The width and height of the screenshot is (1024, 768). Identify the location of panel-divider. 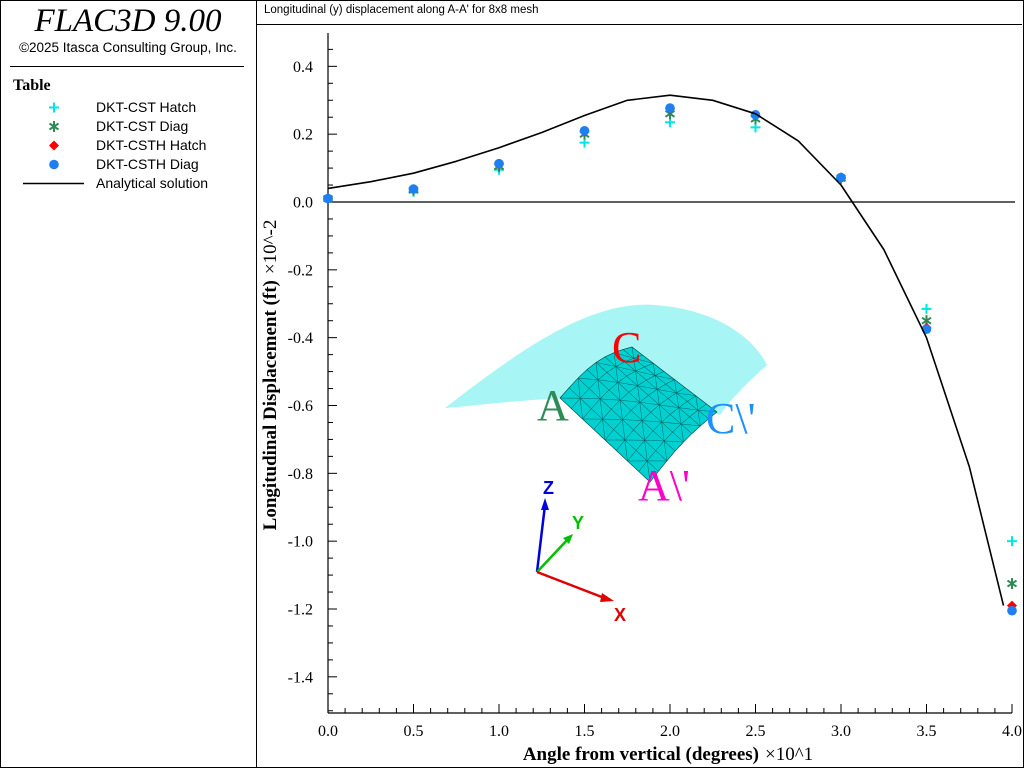
(127, 66).